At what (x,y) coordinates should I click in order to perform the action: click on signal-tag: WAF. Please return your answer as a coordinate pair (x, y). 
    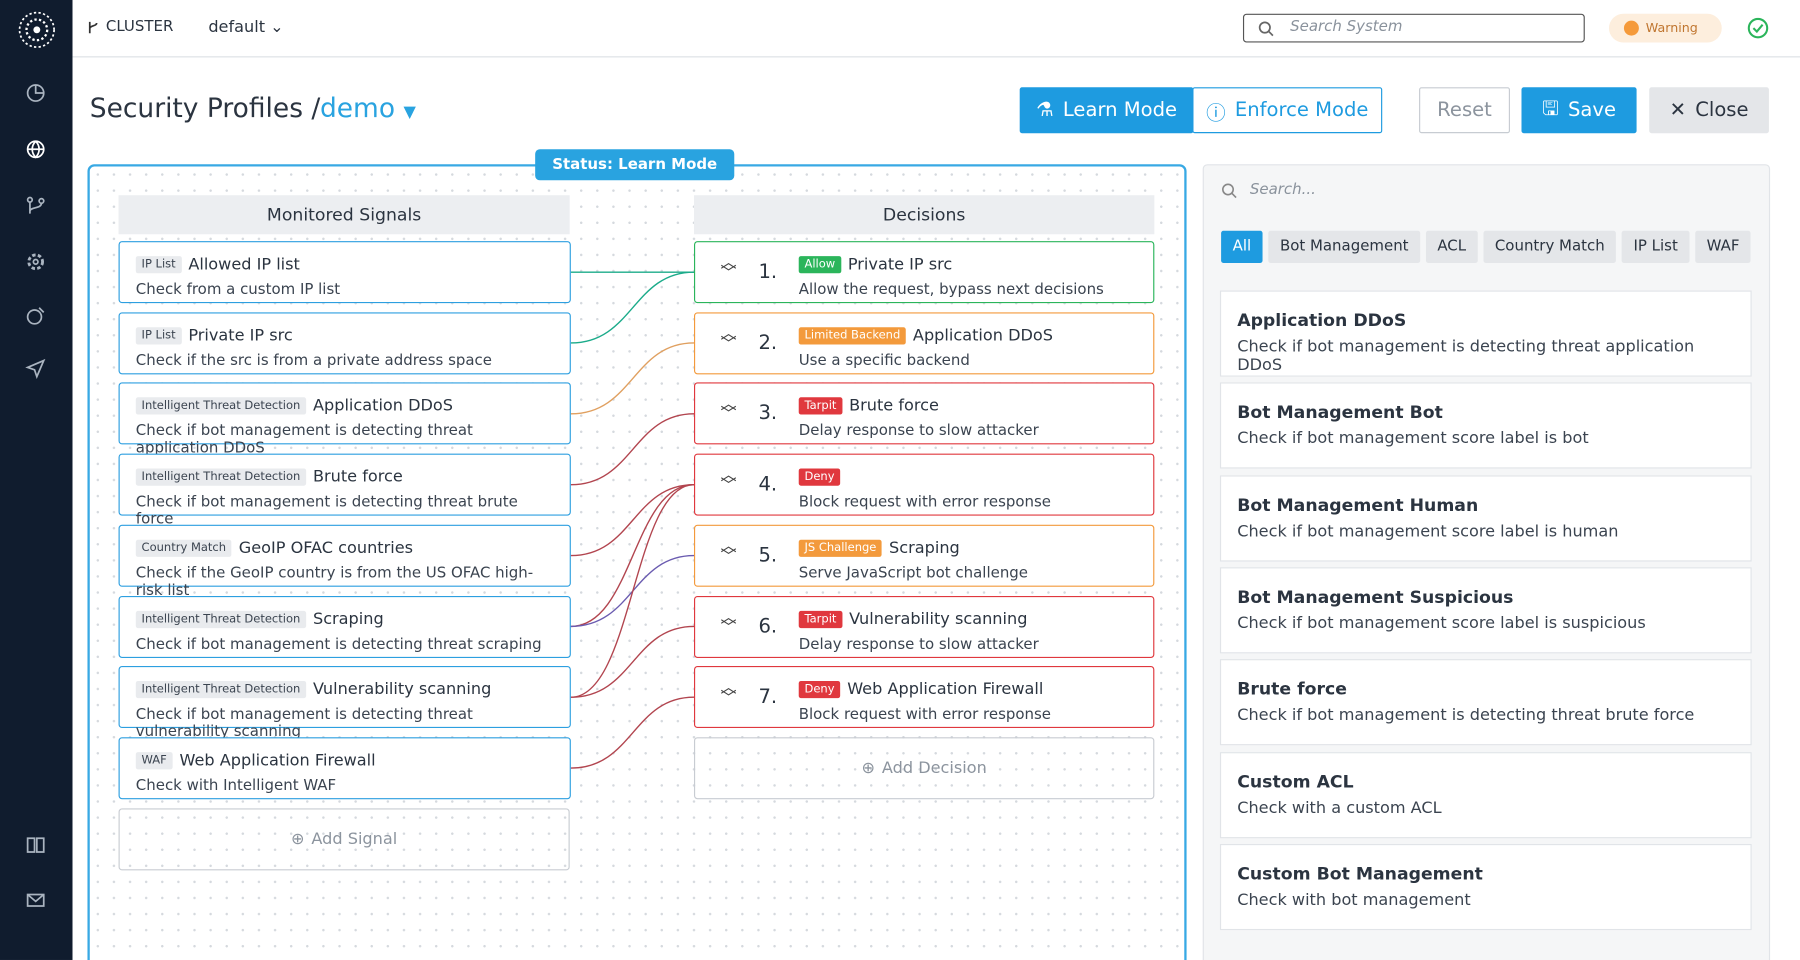
    Looking at the image, I should click on (154, 761).